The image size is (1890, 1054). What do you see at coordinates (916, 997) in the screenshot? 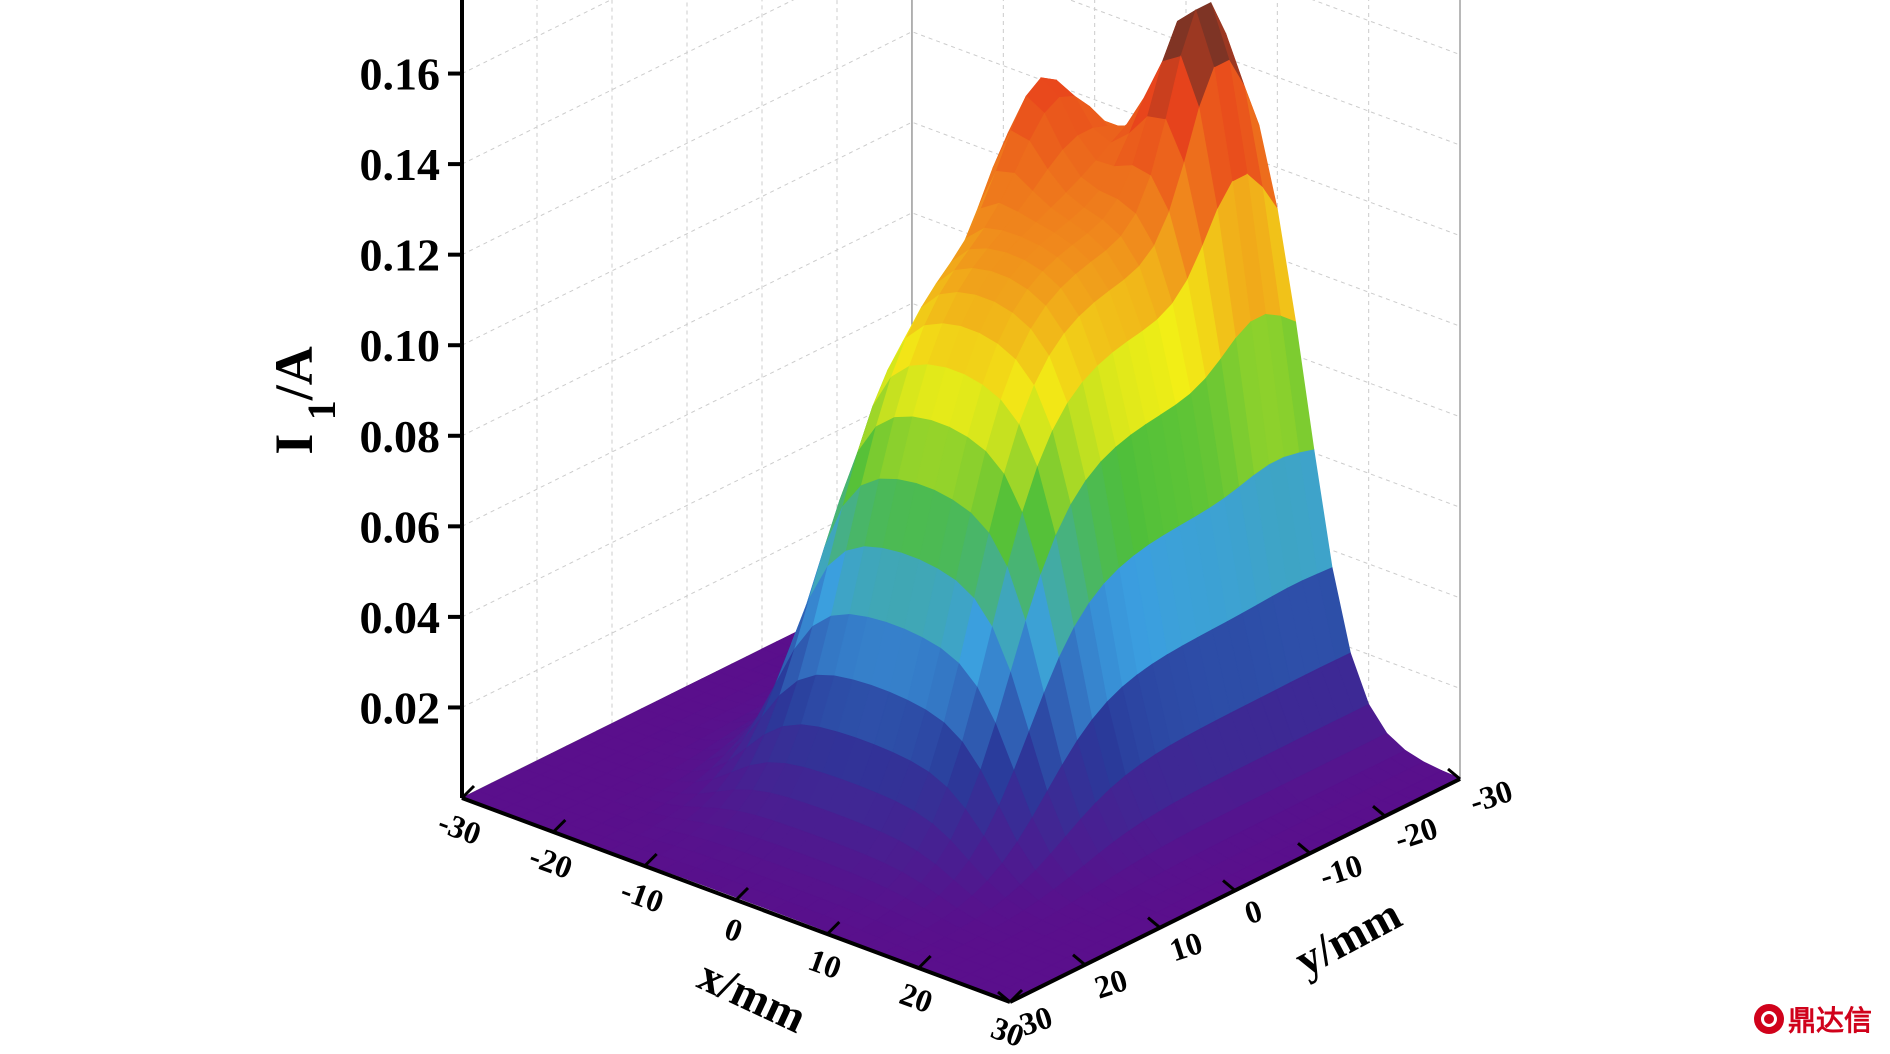
I see `x-tick-label: 20` at bounding box center [916, 997].